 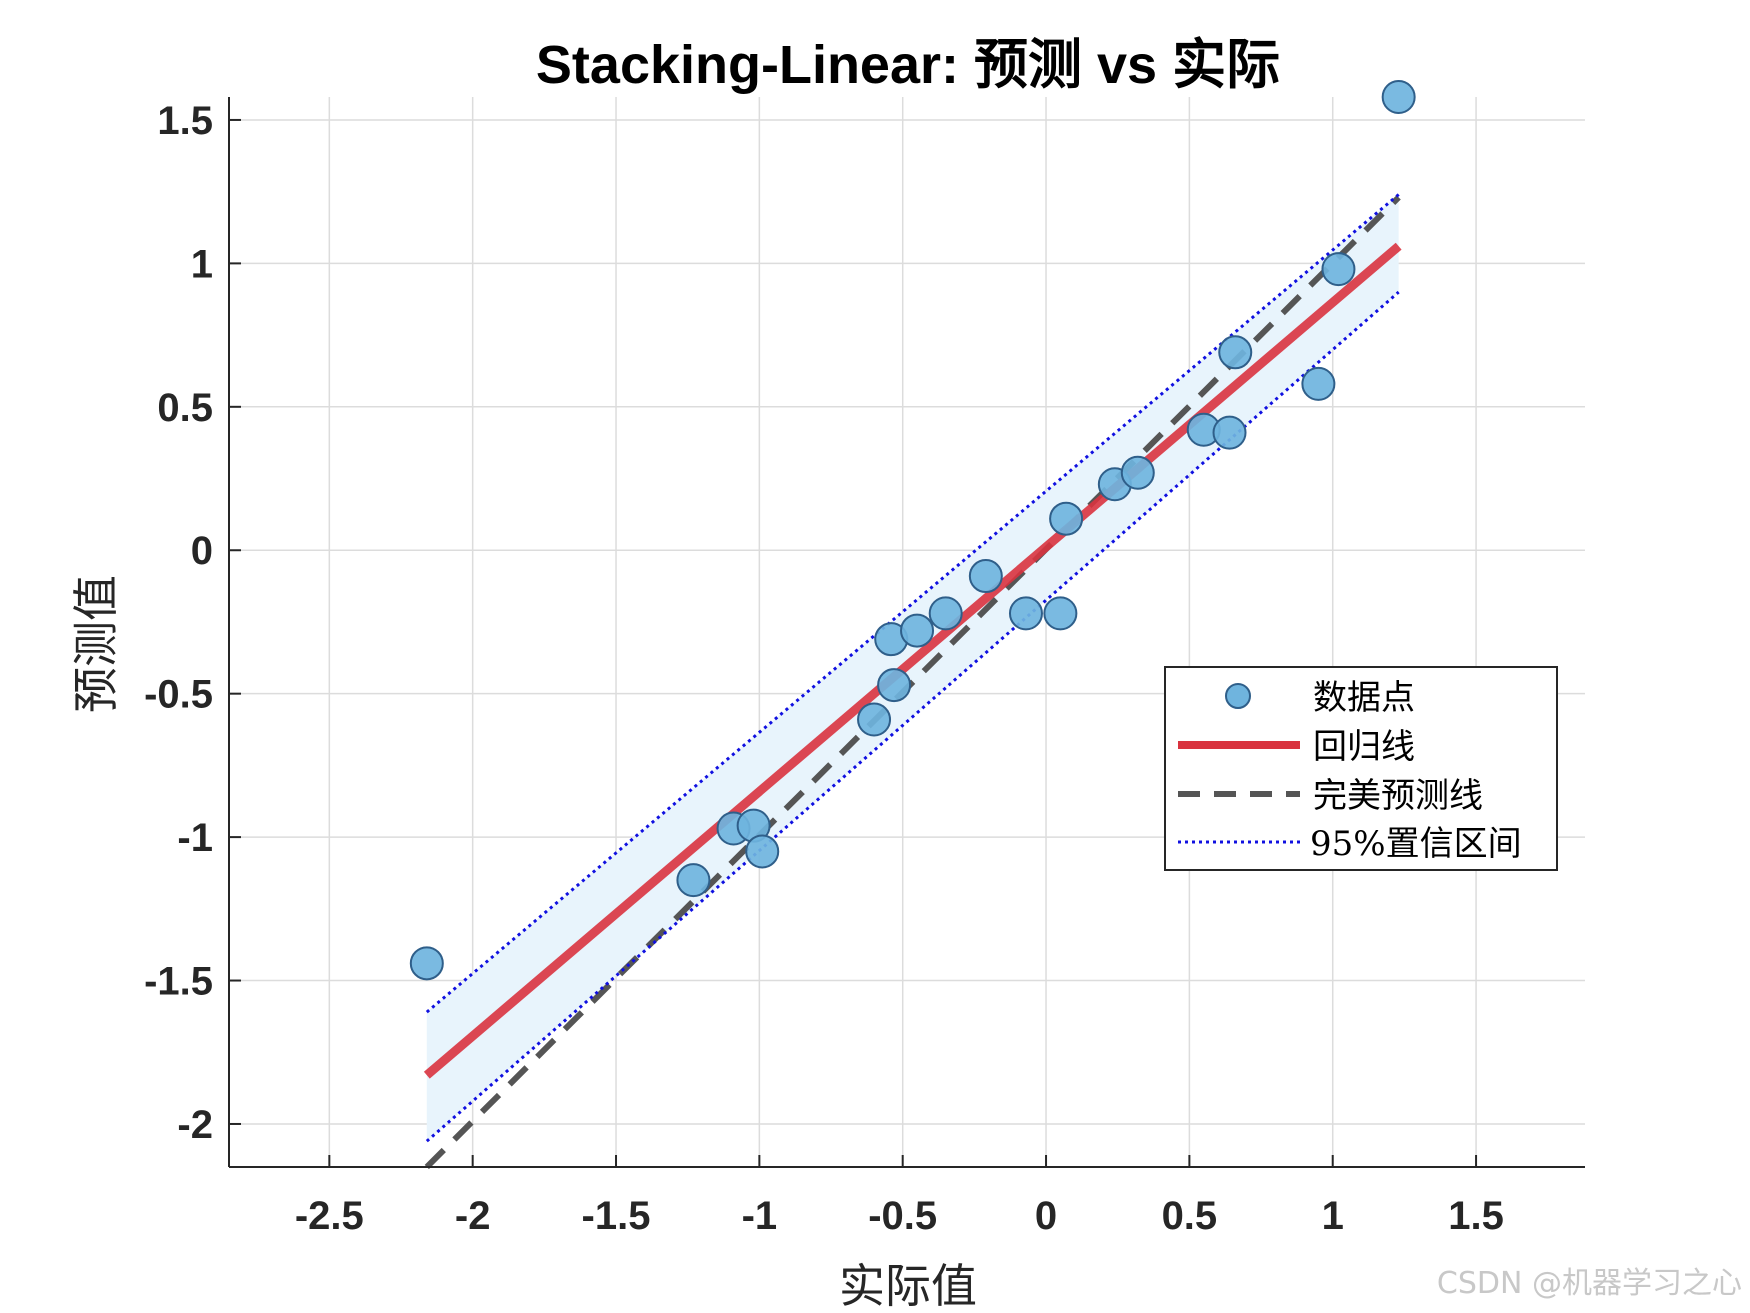 What do you see at coordinates (1190, 1216) in the screenshot?
I see `x-tick-label: 0.5` at bounding box center [1190, 1216].